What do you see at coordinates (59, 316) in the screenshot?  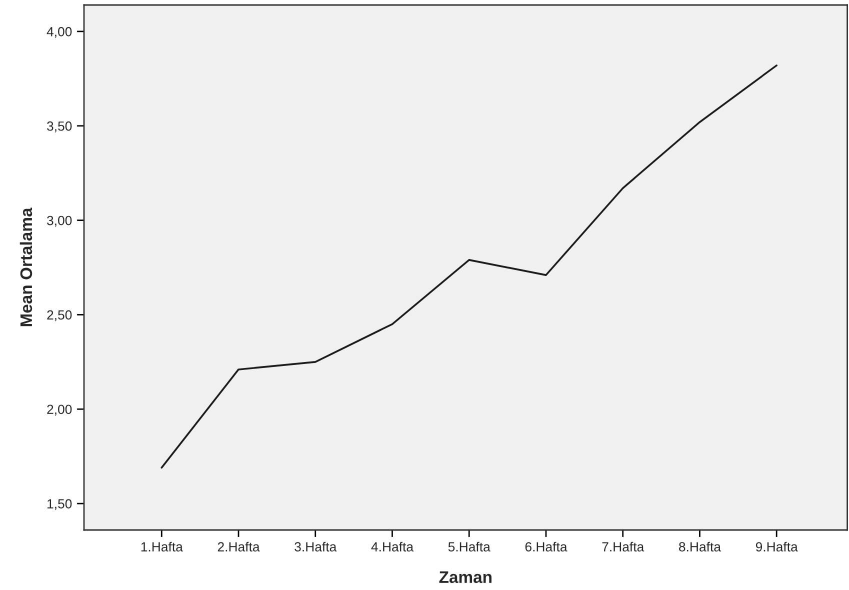 I see `y-tick-label: 2,50` at bounding box center [59, 316].